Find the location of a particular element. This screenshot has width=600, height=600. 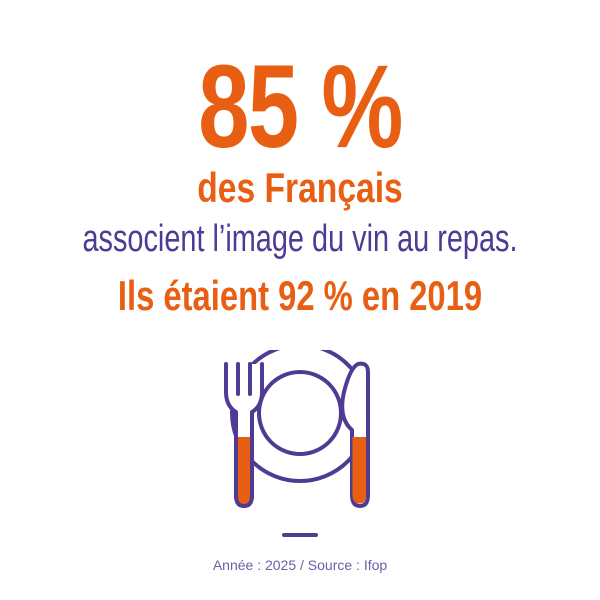

source-caption: Année : 2025 / Source : Ifop is located at coordinates (300, 565).